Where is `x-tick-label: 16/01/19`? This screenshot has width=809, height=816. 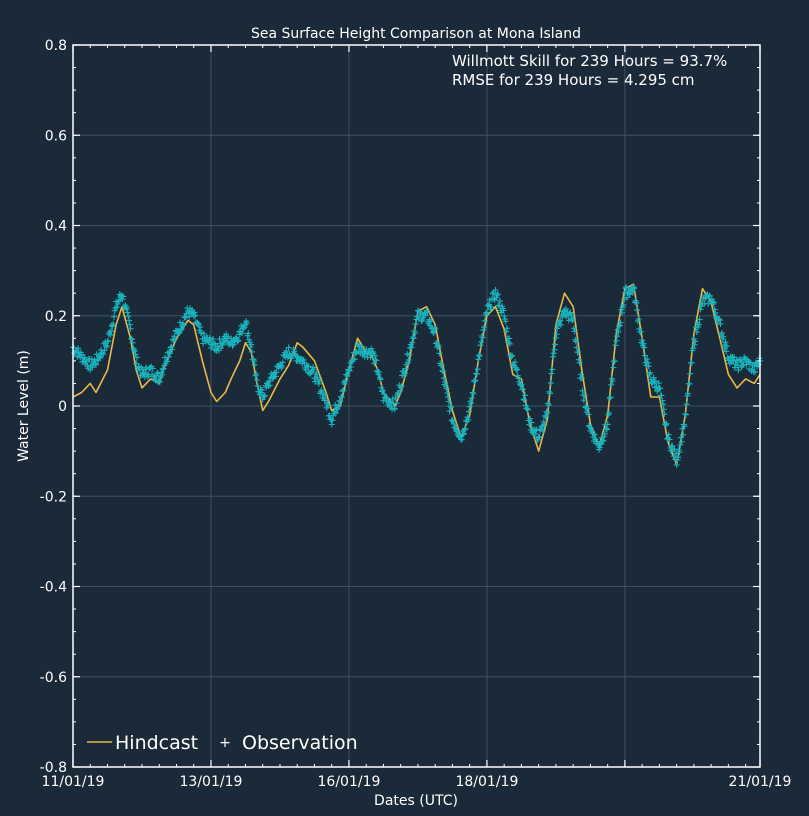
x-tick-label: 16/01/19 is located at coordinates (349, 782).